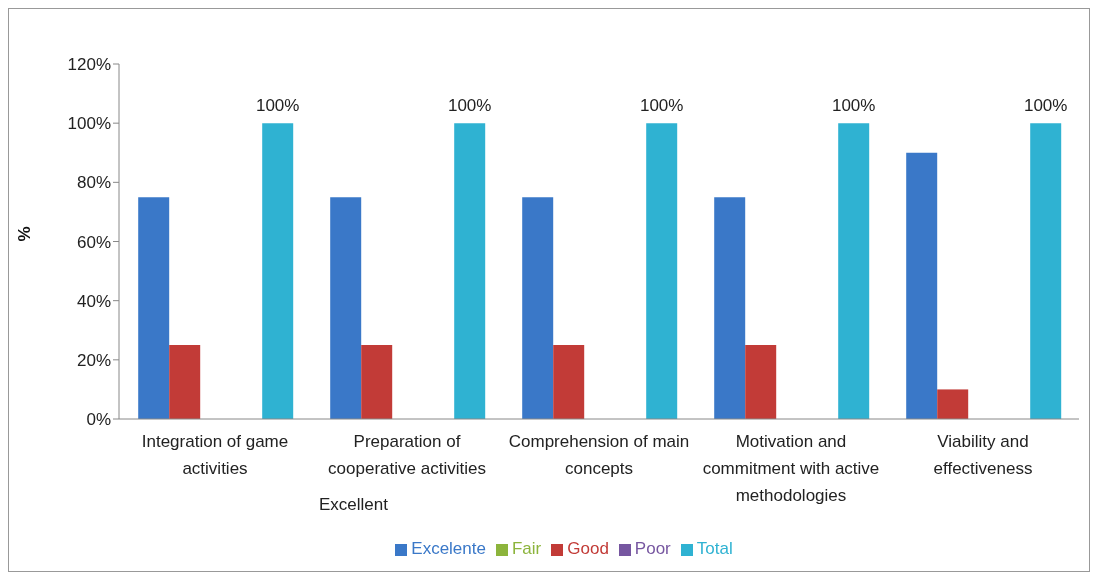 The height and width of the screenshot is (580, 1096). Describe the element at coordinates (652, 548) in the screenshot. I see `legend-label: Poor` at that location.